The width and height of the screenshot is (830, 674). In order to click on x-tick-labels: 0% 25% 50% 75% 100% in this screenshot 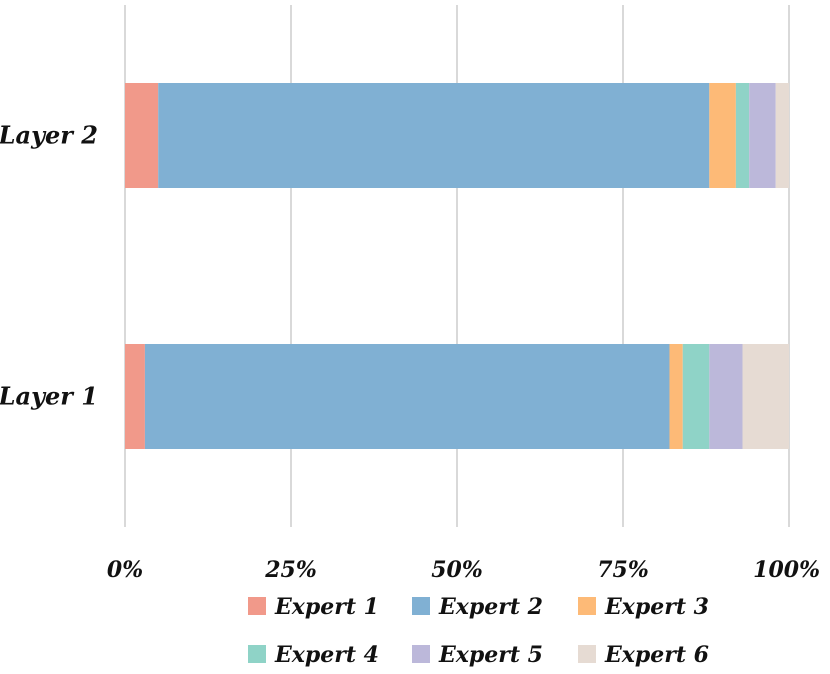, I will do `click(463, 570)`.